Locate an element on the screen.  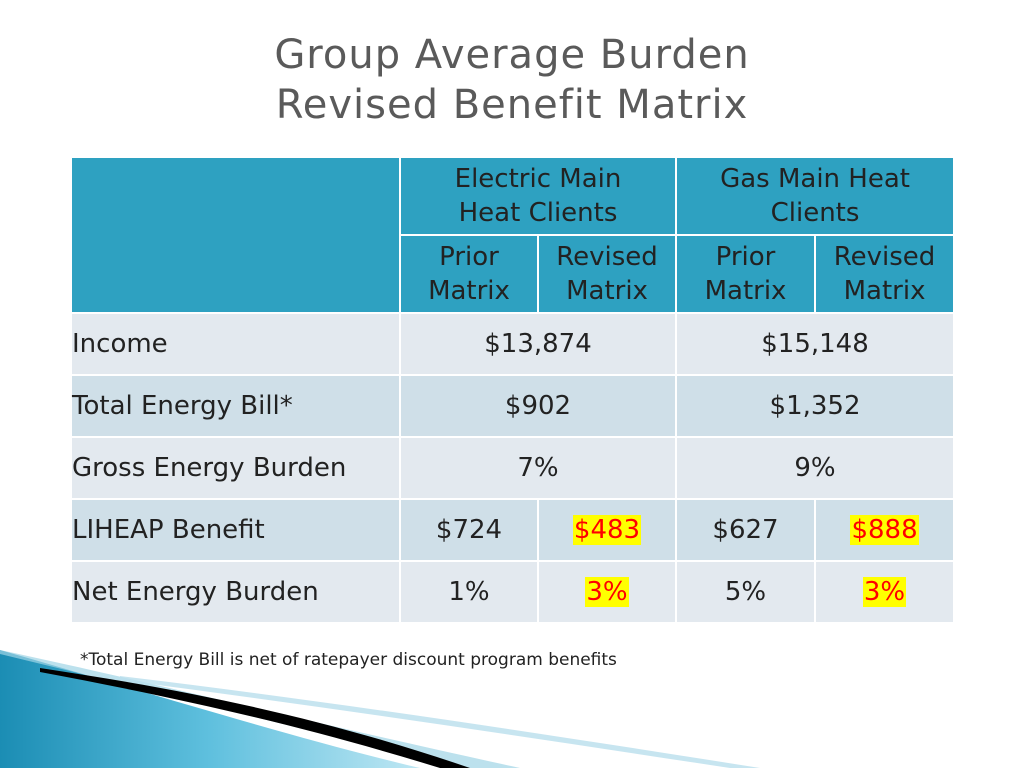
row-label: LIHEAP Benefit is located at coordinates (235, 530).